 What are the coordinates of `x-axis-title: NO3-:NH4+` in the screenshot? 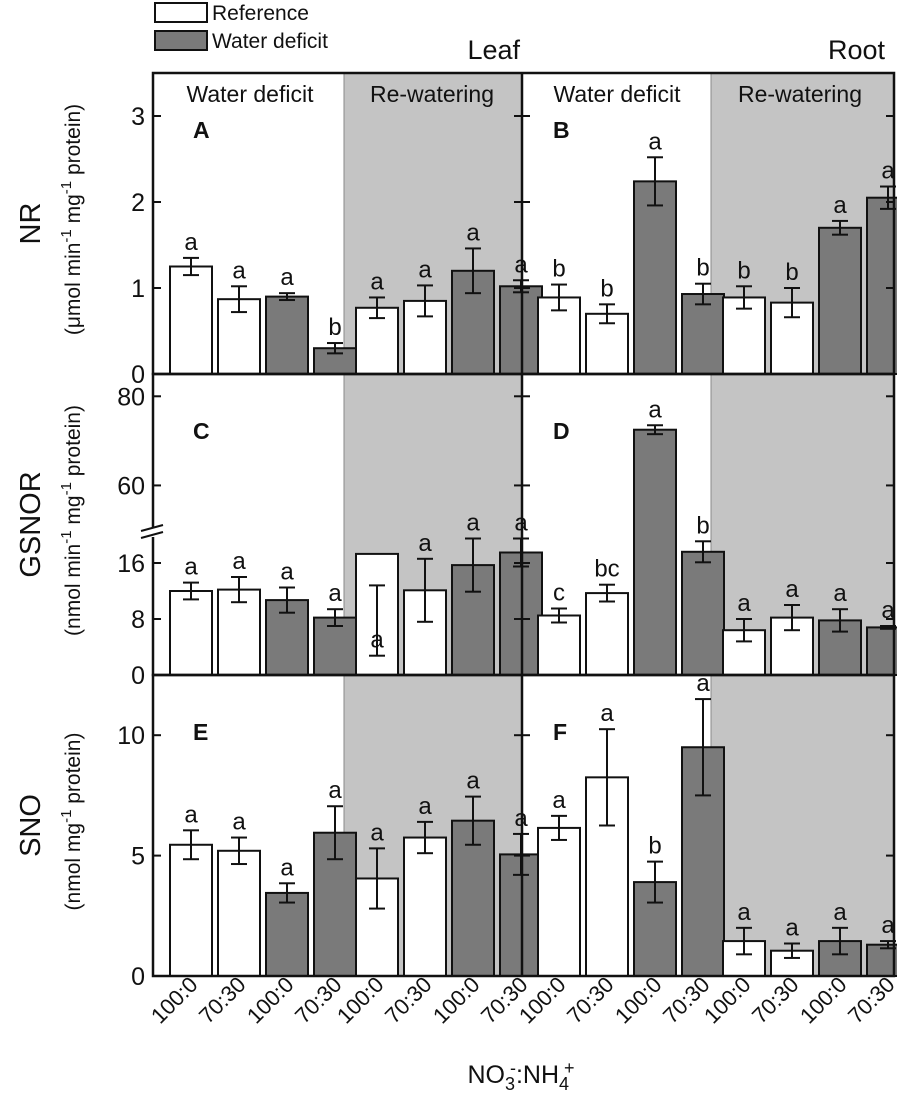 It's located at (520, 1076).